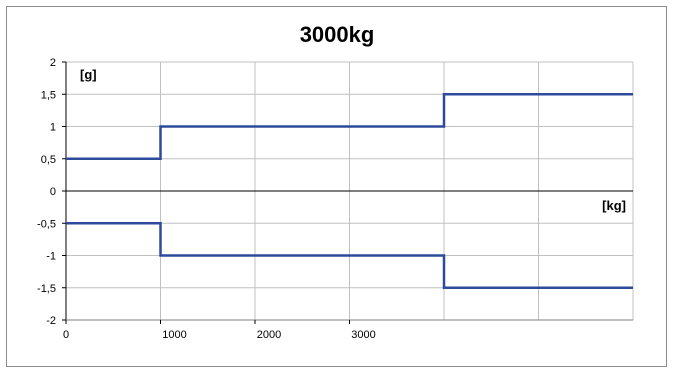 This screenshot has height=374, width=674. Describe the element at coordinates (269, 335) in the screenshot. I see `x-tick-label: 2000` at that location.